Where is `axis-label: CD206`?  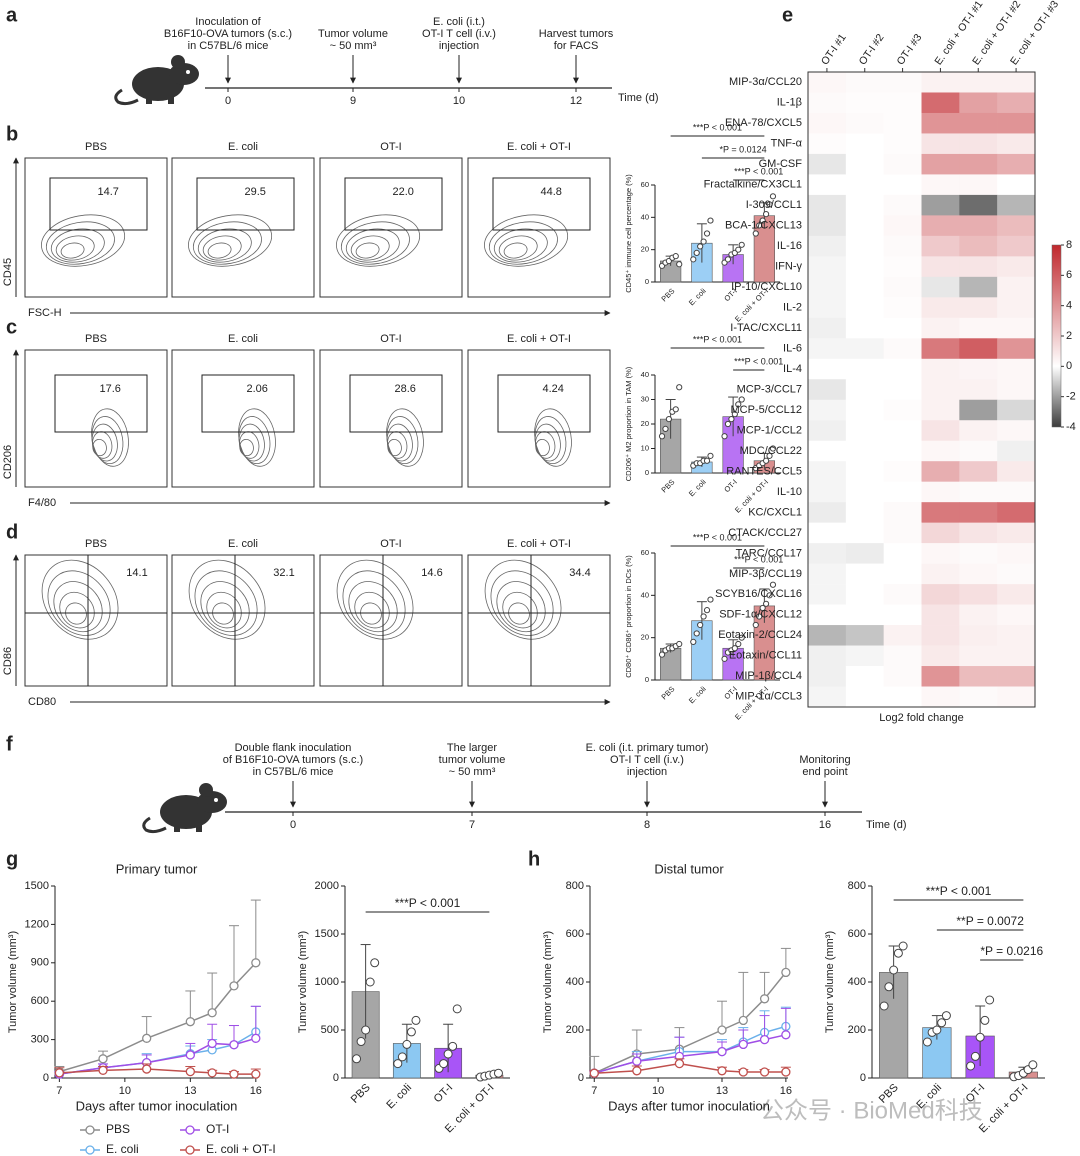 axis-label: CD206 is located at coordinates (8, 462).